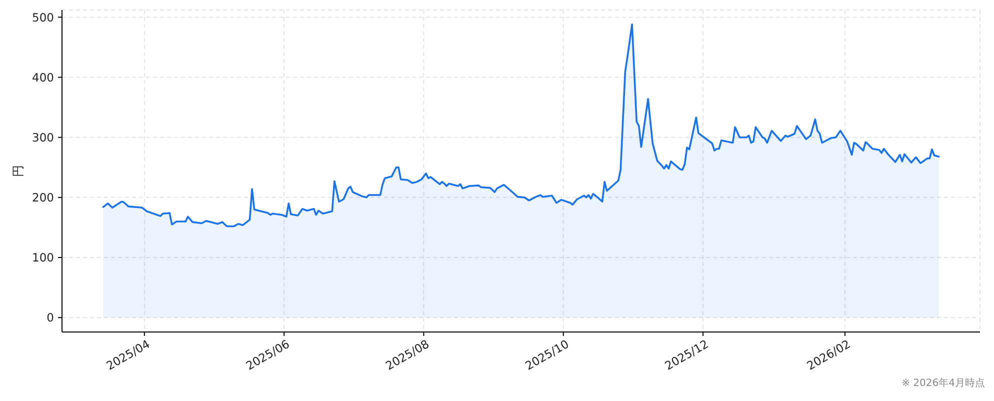  Describe the element at coordinates (43, 17) in the screenshot. I see `y-tick-label: 500` at that location.